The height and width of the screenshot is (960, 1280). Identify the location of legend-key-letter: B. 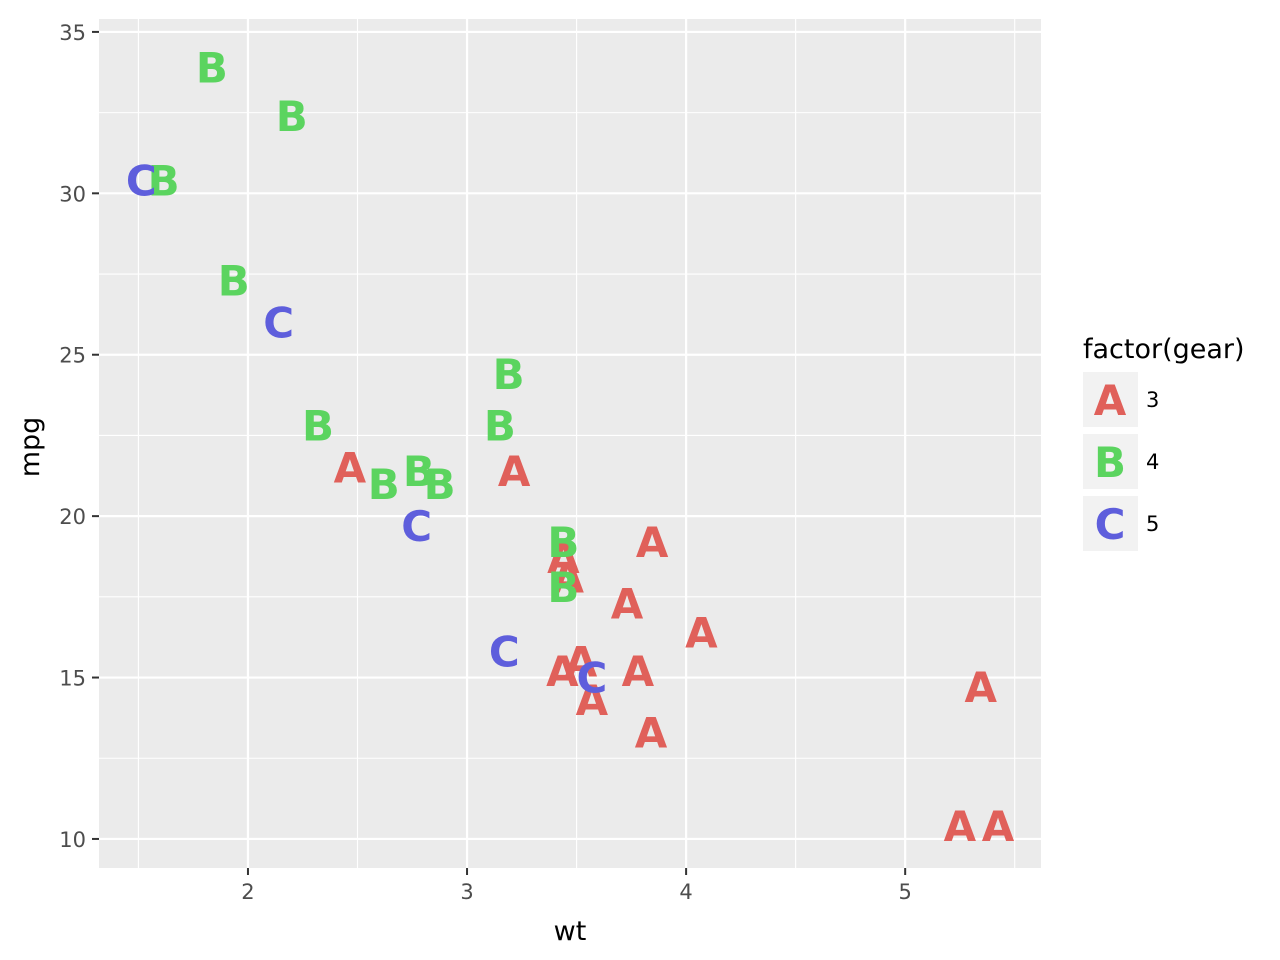
(1110, 462).